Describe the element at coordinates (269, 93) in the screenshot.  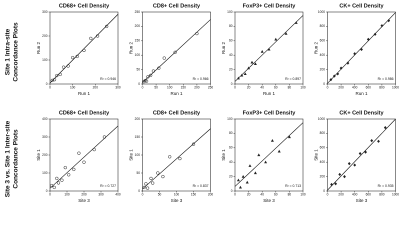
I see `x-axis-label: Run 1` at that location.